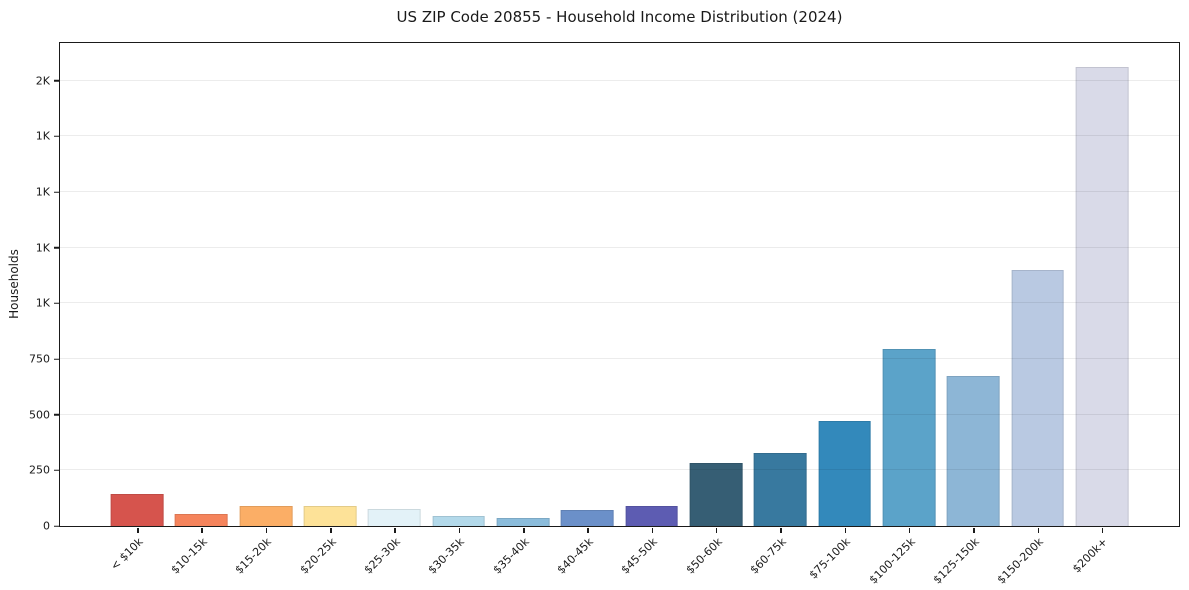 This screenshot has width=1189, height=590. I want to click on bar-slot: $50-60k, so click(715, 310).